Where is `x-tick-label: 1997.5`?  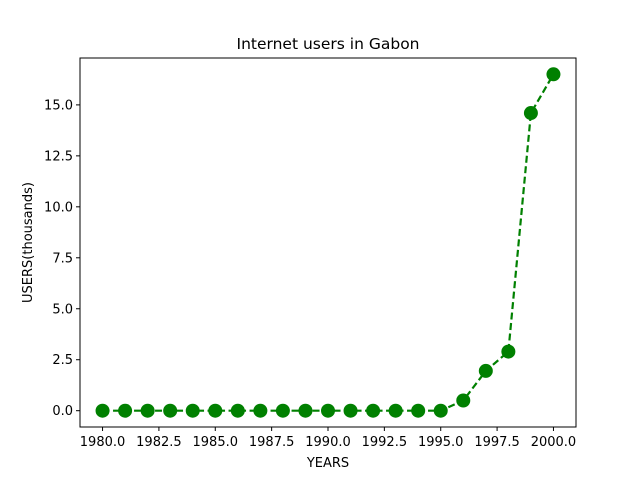
x-tick-label: 1997.5 is located at coordinates (497, 442).